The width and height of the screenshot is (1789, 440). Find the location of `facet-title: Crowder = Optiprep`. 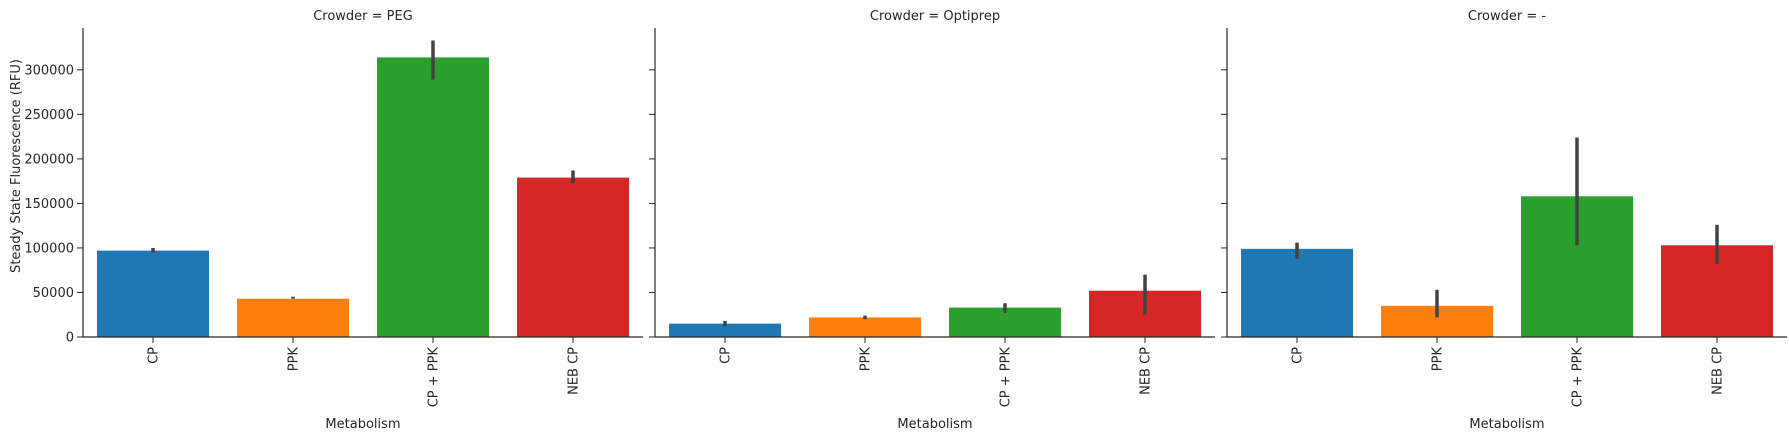

facet-title: Crowder = Optiprep is located at coordinates (935, 16).